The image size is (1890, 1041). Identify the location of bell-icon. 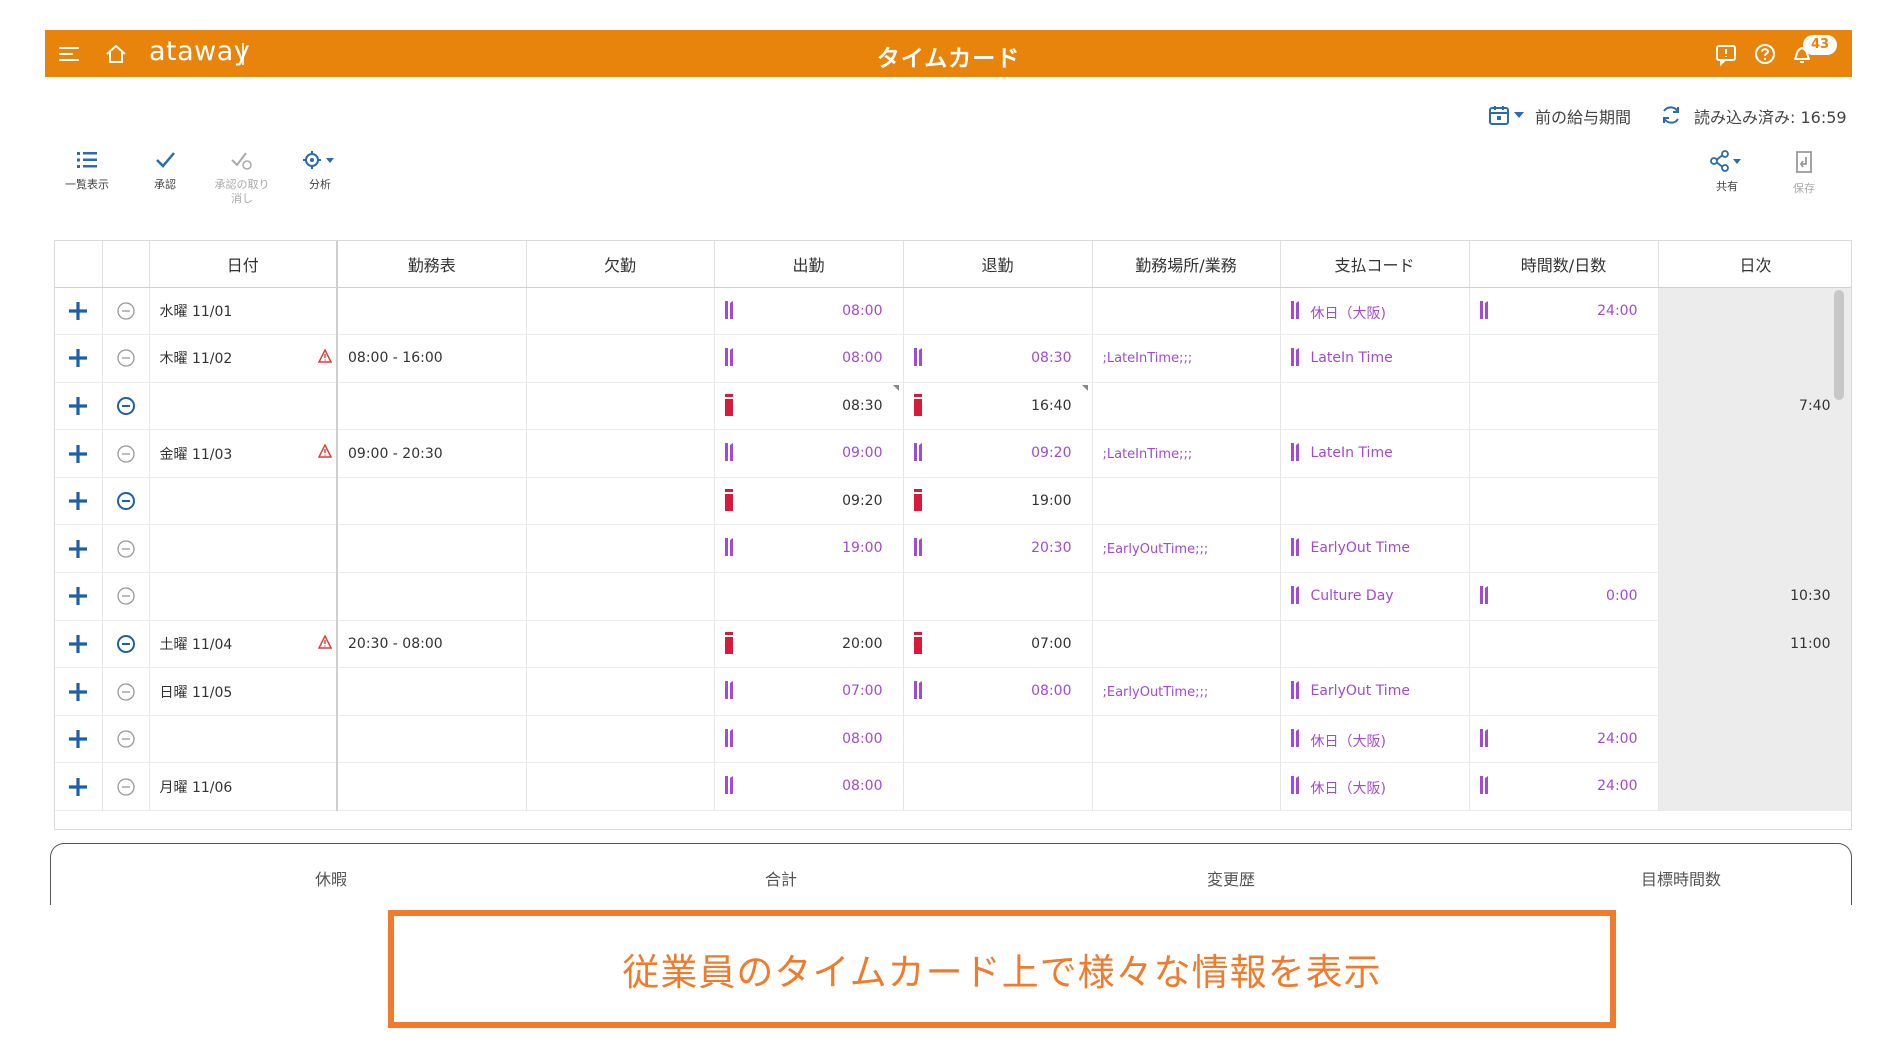
(1802, 54).